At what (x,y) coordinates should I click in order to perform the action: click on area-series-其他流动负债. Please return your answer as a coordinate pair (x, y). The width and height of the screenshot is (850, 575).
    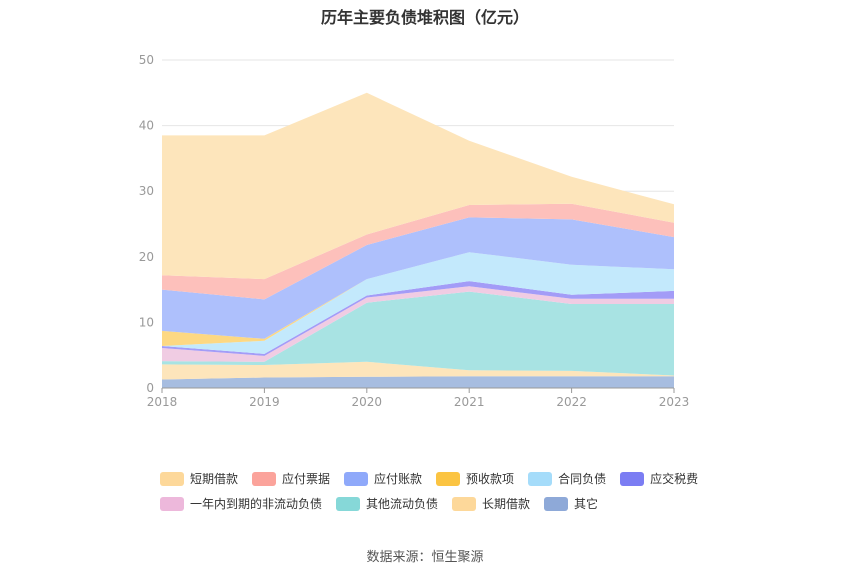
    Looking at the image, I should click on (418, 333).